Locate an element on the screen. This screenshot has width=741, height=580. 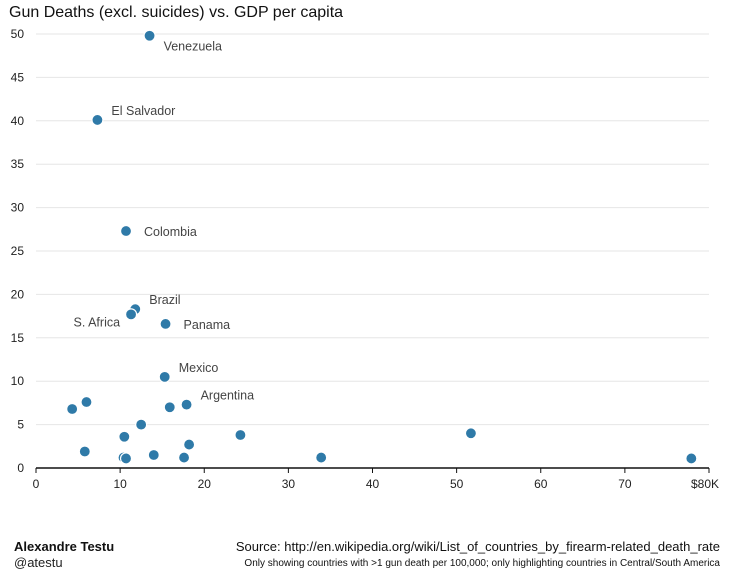
point-label: El Salvador is located at coordinates (143, 111).